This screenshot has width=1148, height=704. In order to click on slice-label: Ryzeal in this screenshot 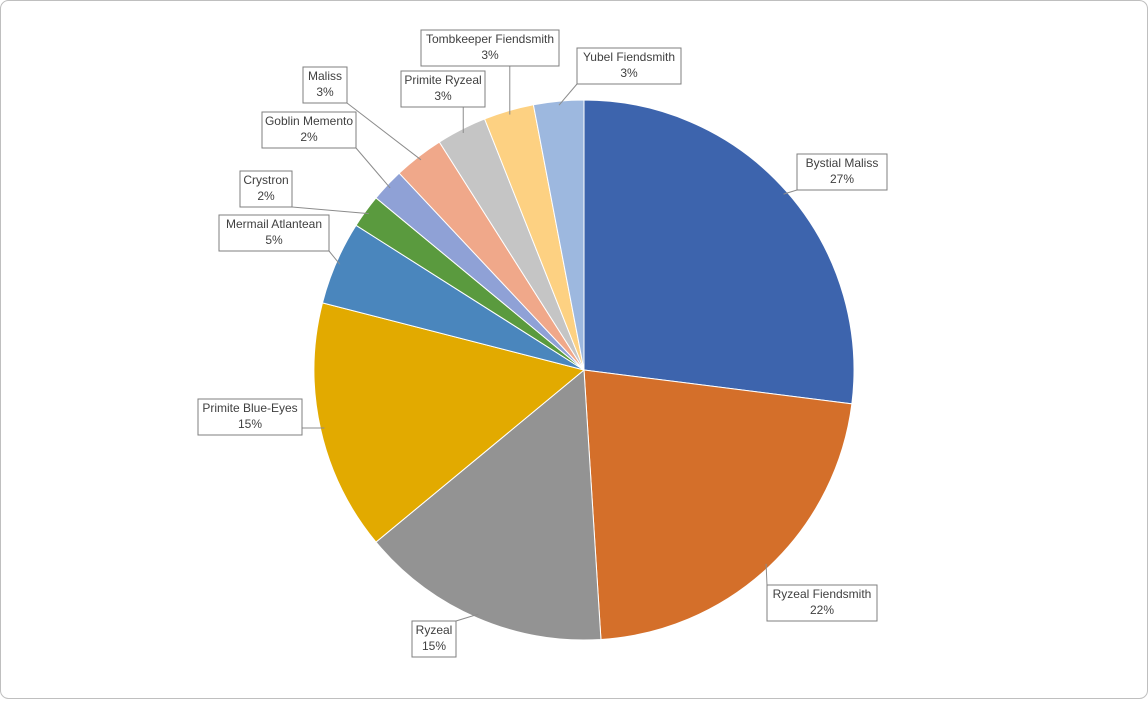, I will do `click(434, 630)`.